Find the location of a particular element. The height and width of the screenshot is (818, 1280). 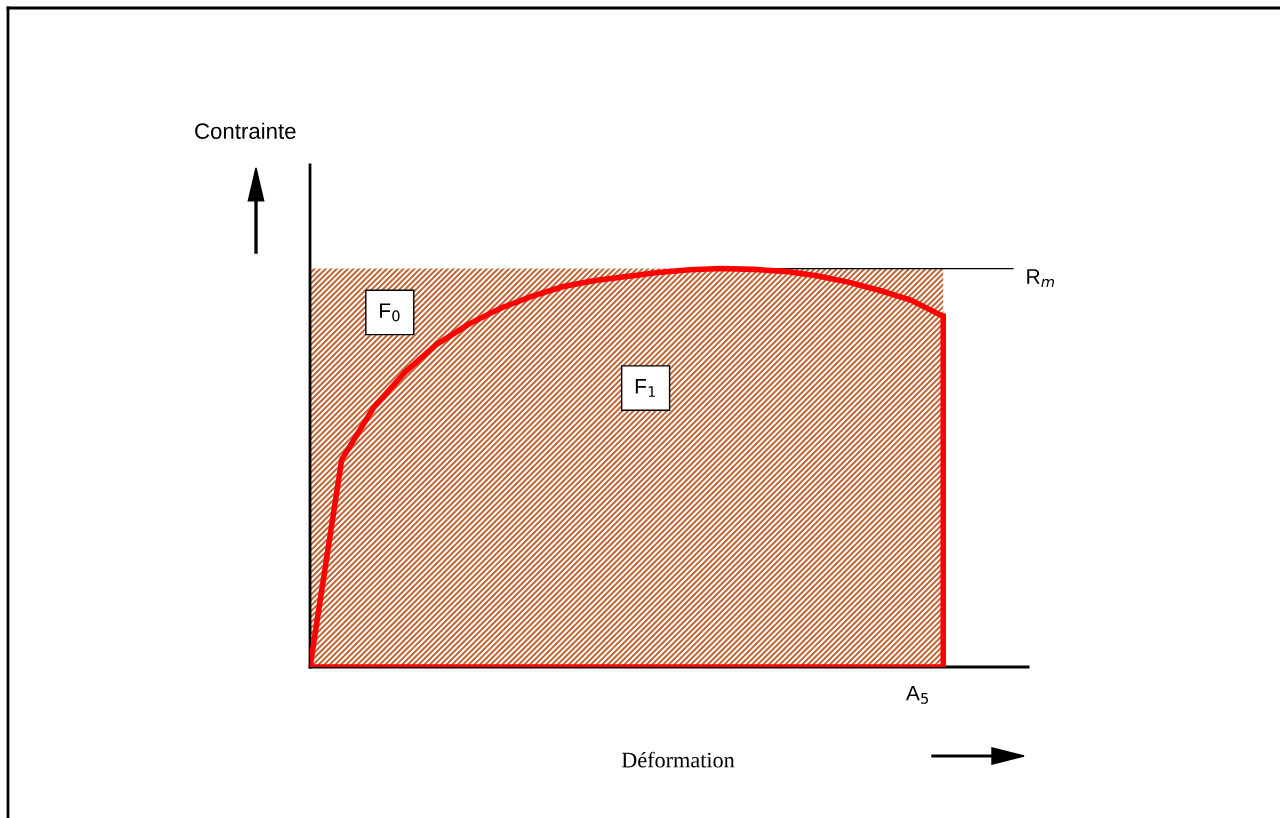

ref-line-label: R$_{m}$ is located at coordinates (1041, 278).